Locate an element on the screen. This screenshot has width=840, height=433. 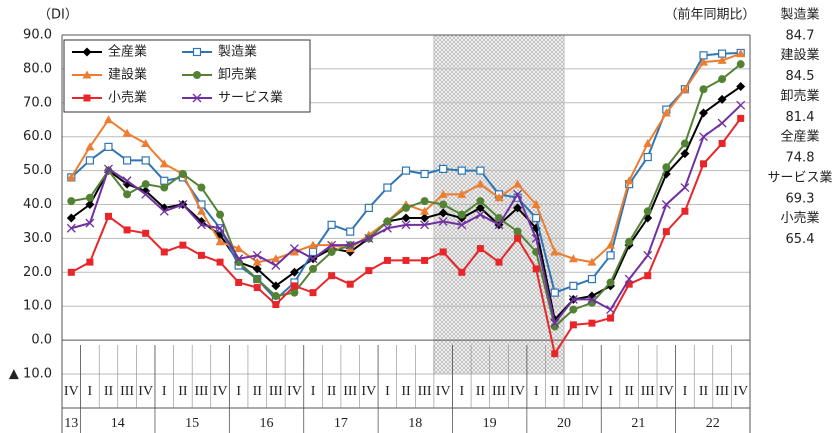
legend-label: 建設業 is located at coordinates (127, 75).